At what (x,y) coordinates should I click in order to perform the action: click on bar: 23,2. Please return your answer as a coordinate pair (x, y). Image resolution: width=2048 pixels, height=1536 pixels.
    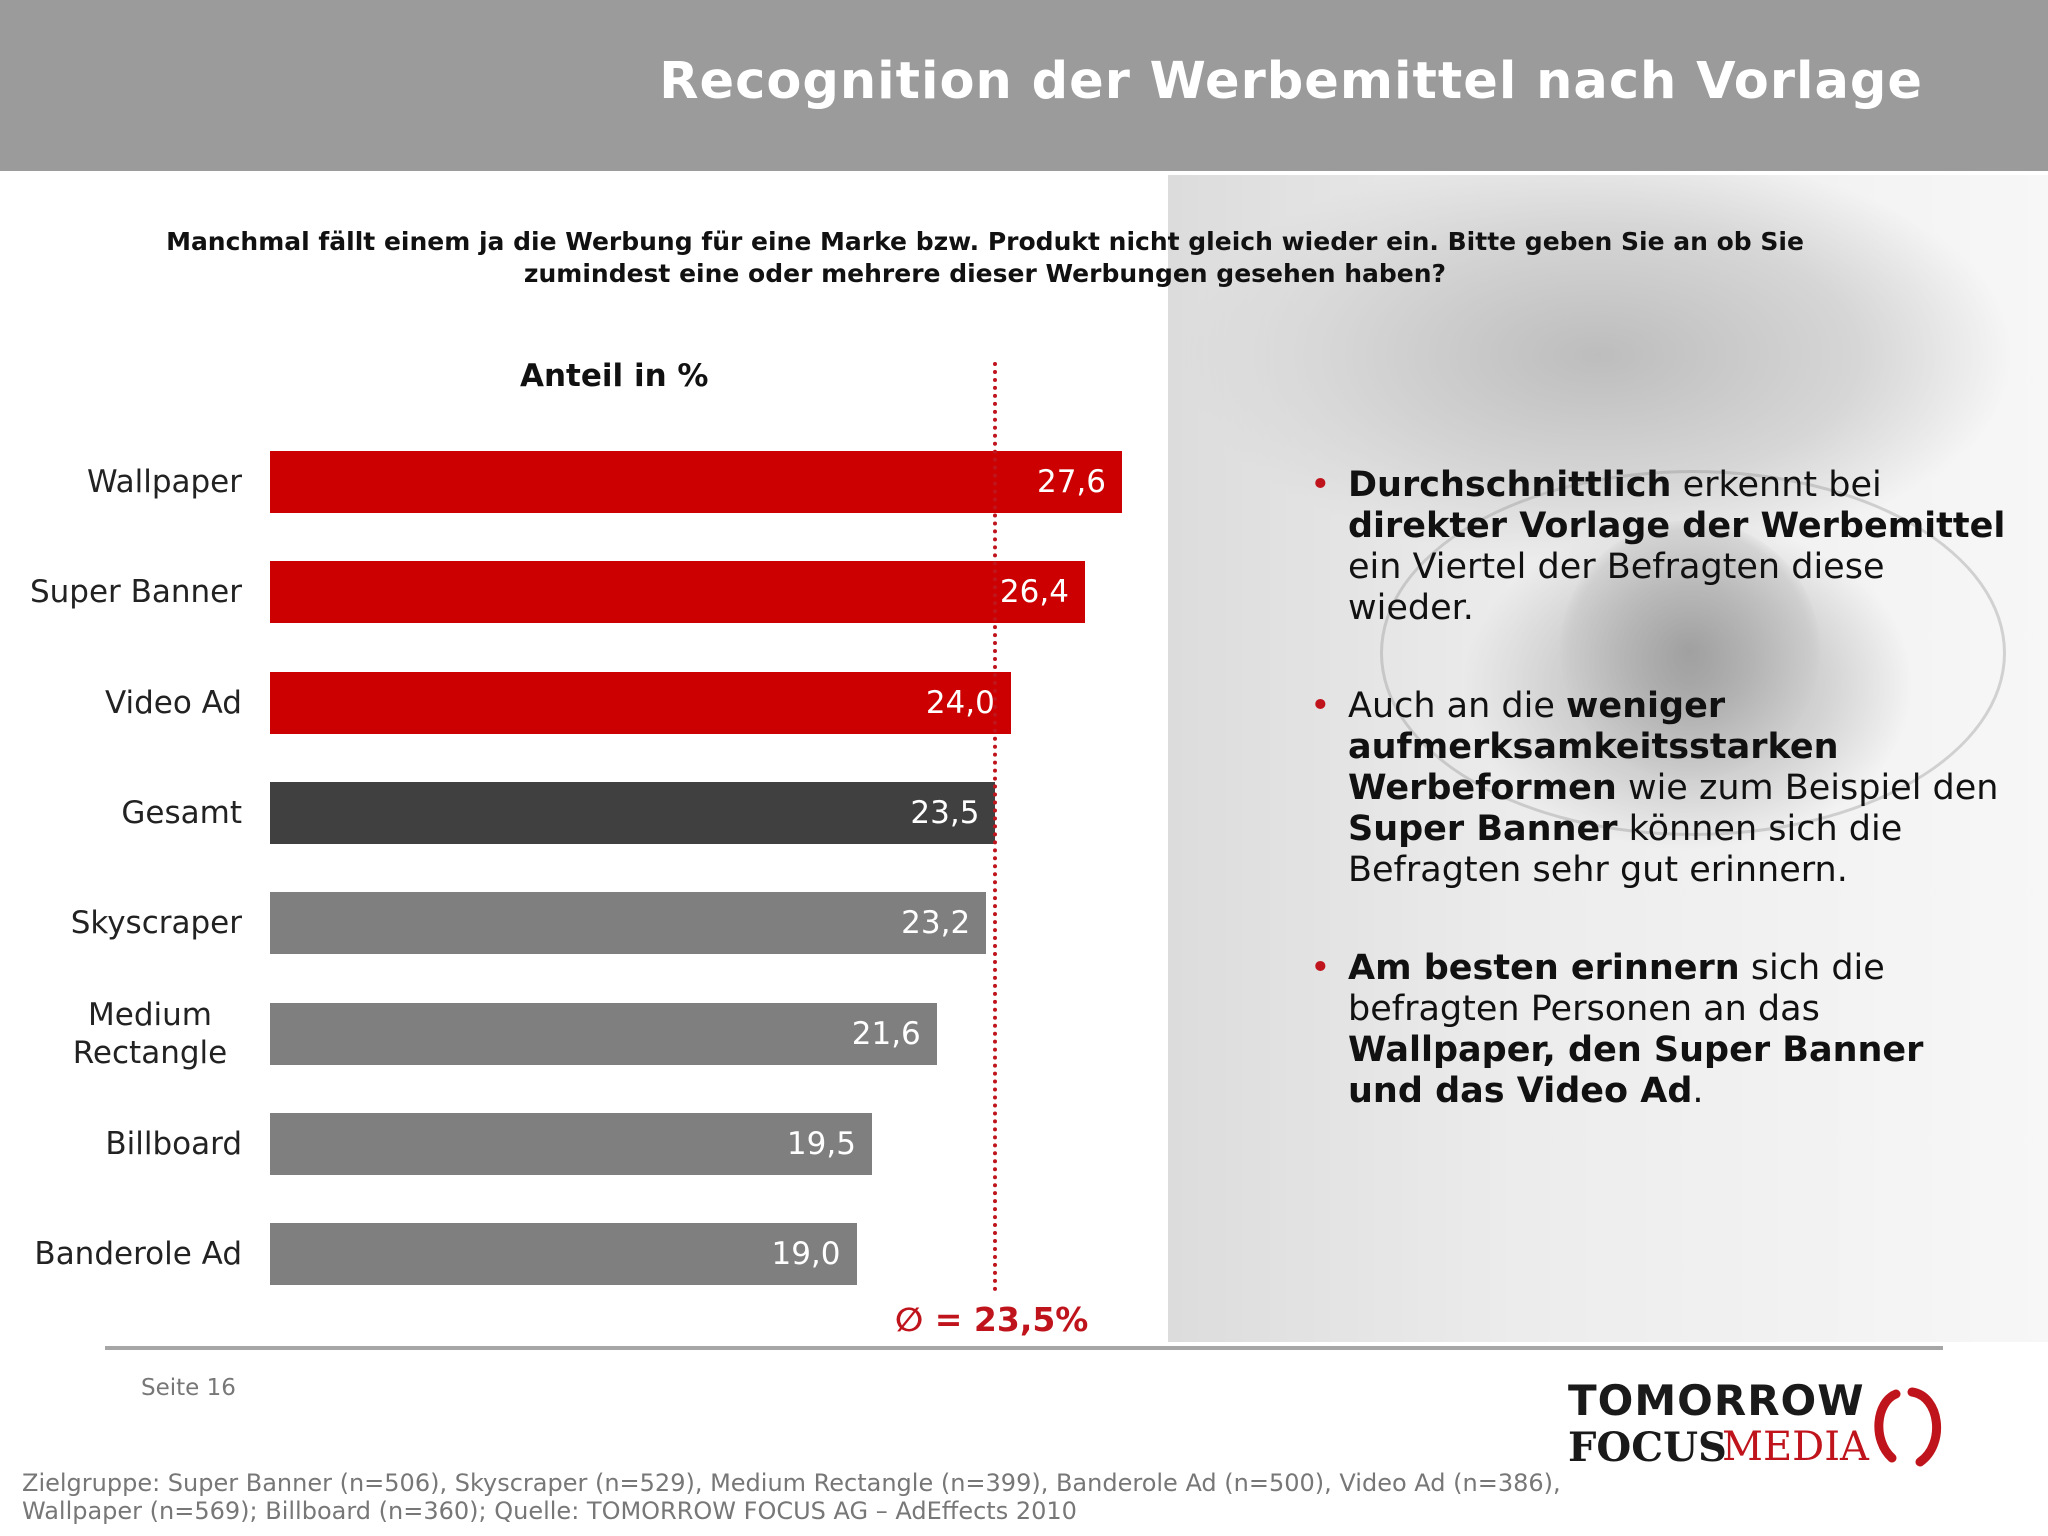
    Looking at the image, I should click on (628, 923).